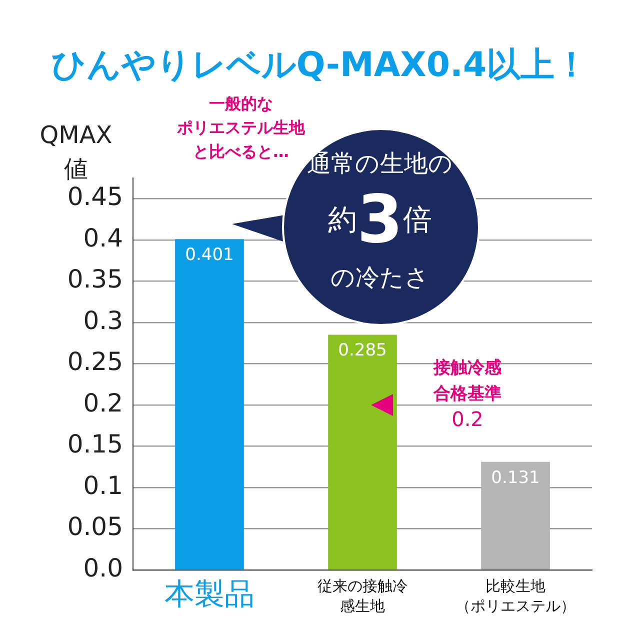 Image resolution: width=640 pixels, height=640 pixels. I want to click on chart-title: ひんやりレベルQ-MAX0.4以上！, so click(320, 65).